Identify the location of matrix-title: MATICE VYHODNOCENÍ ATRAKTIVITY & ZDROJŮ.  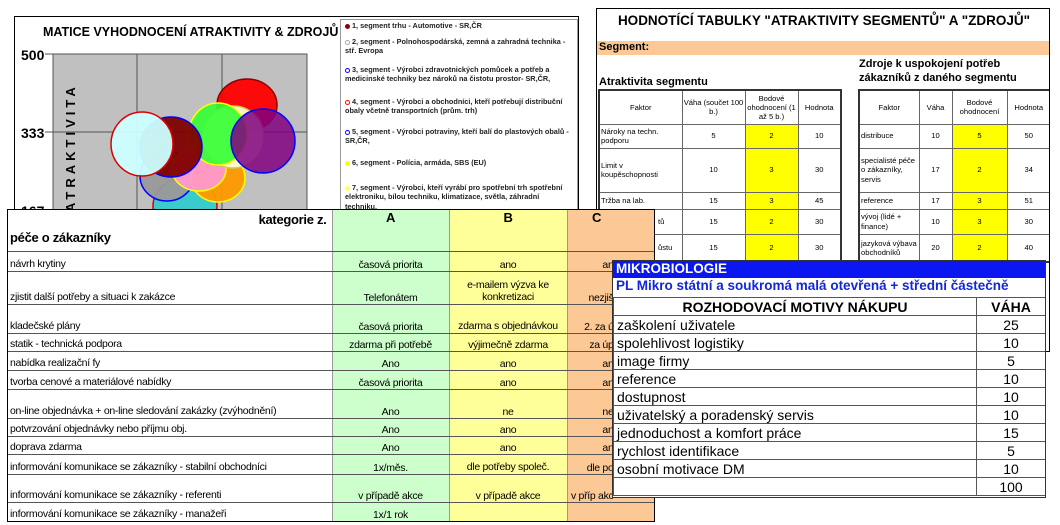
(191, 32).